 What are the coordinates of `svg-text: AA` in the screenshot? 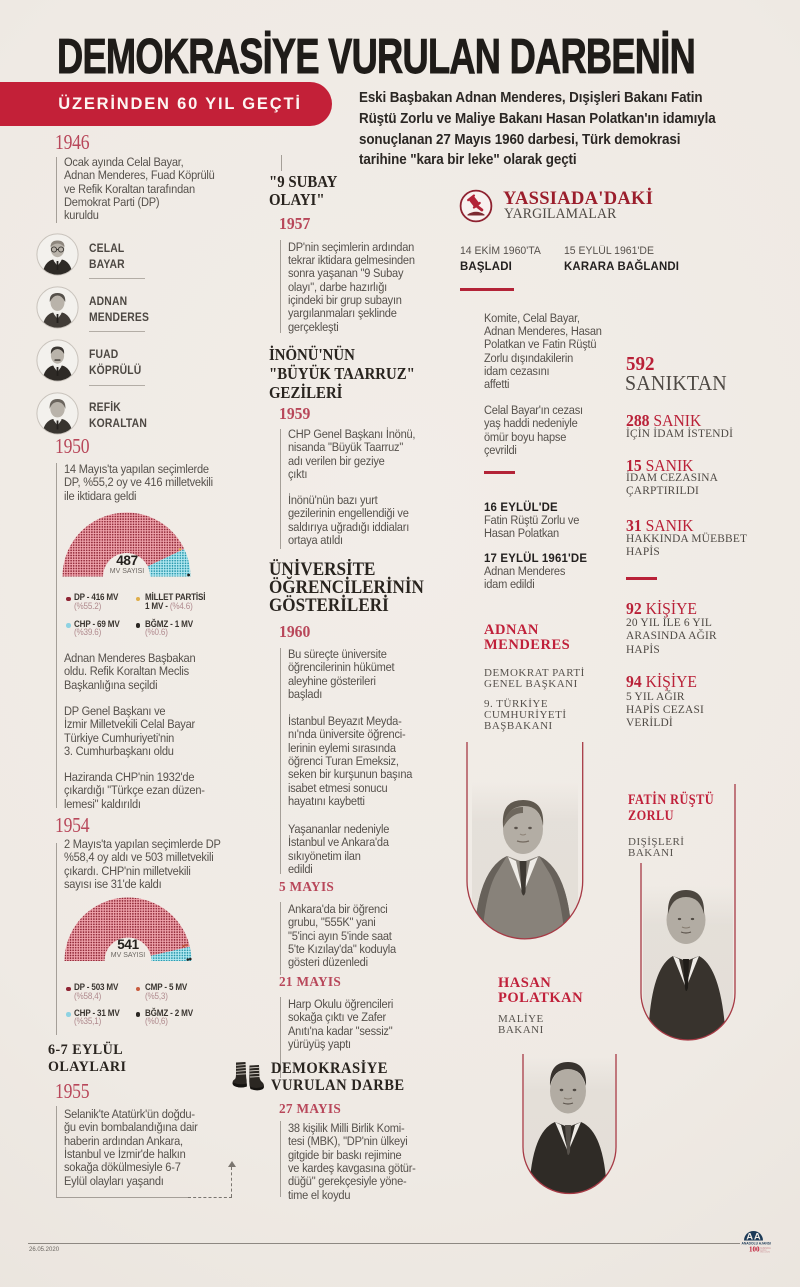 It's located at (753, 1237).